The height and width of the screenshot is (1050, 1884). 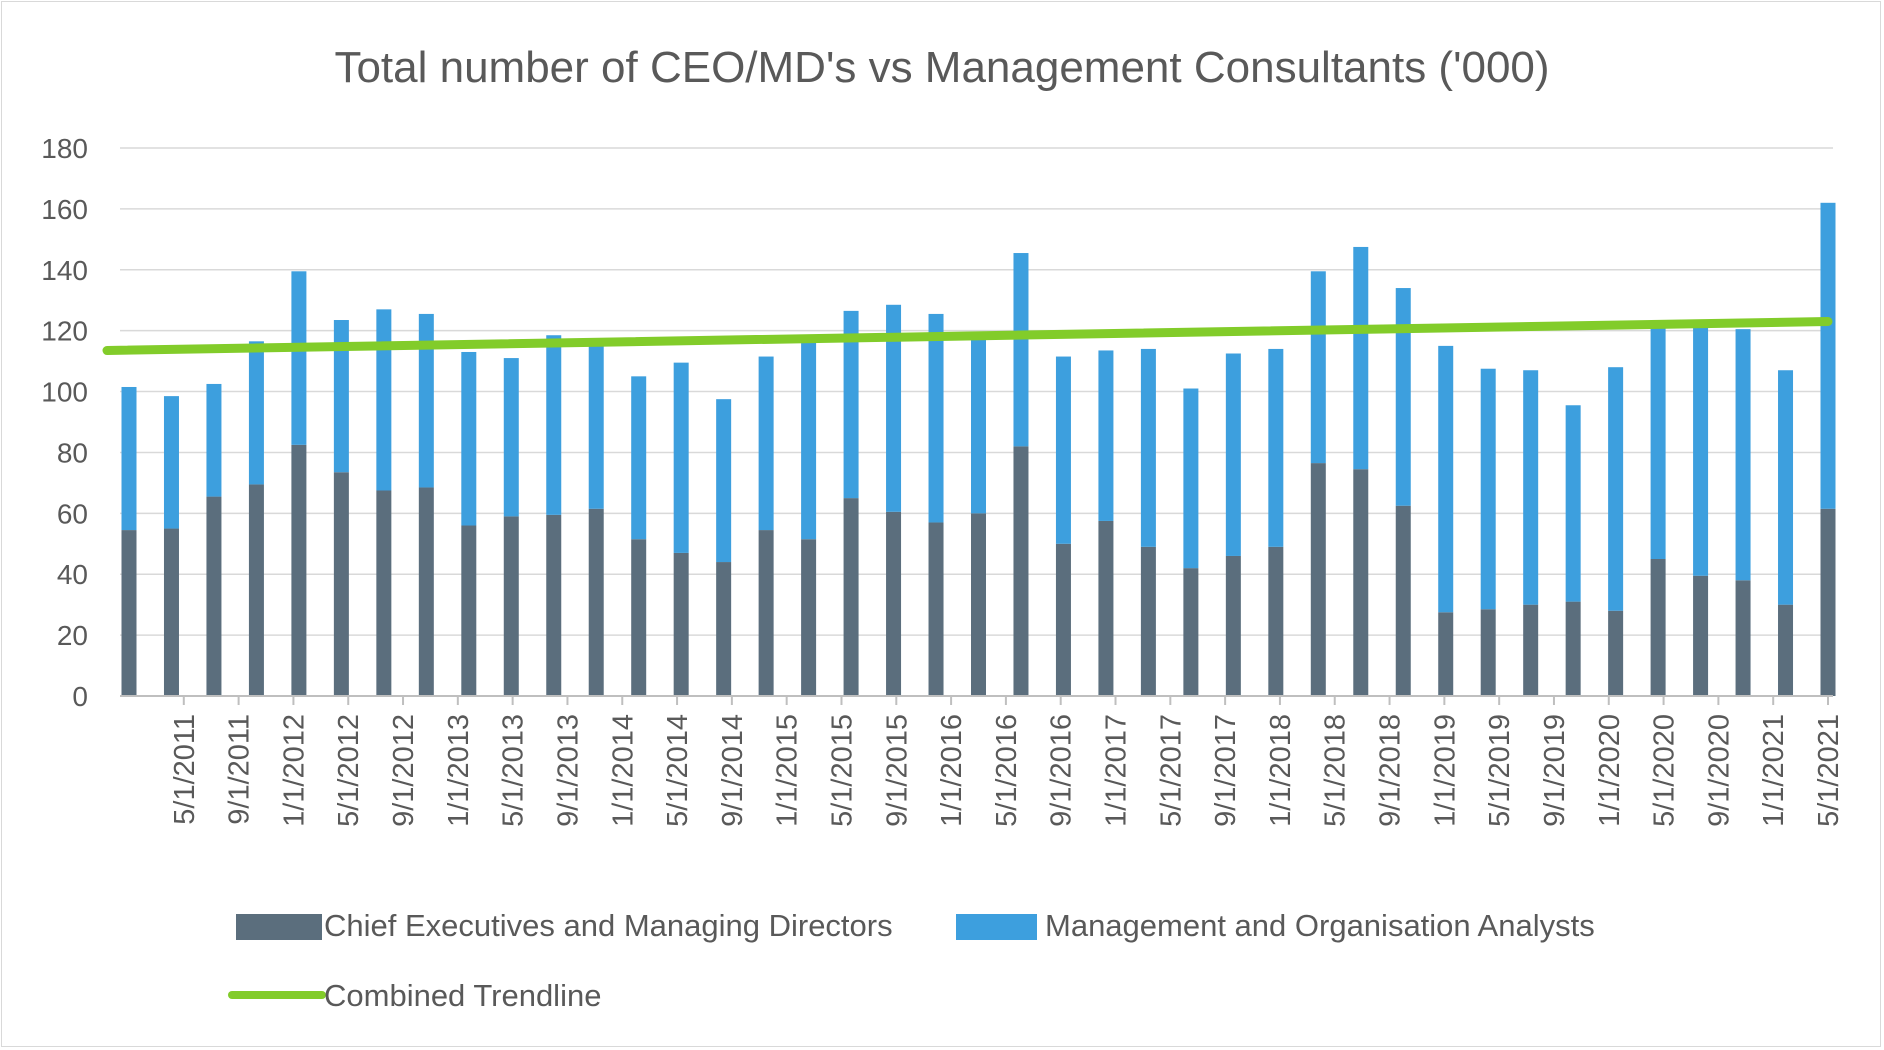 I want to click on y-tick-label: 160, so click(x=64, y=209).